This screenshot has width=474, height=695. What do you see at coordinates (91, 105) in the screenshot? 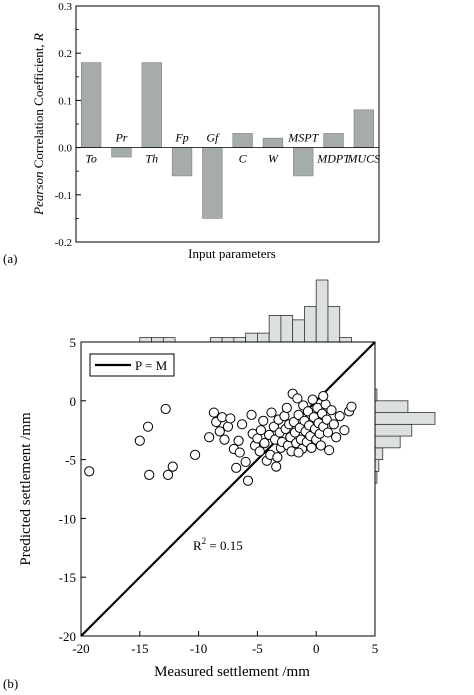
I see `bar-to` at bounding box center [91, 105].